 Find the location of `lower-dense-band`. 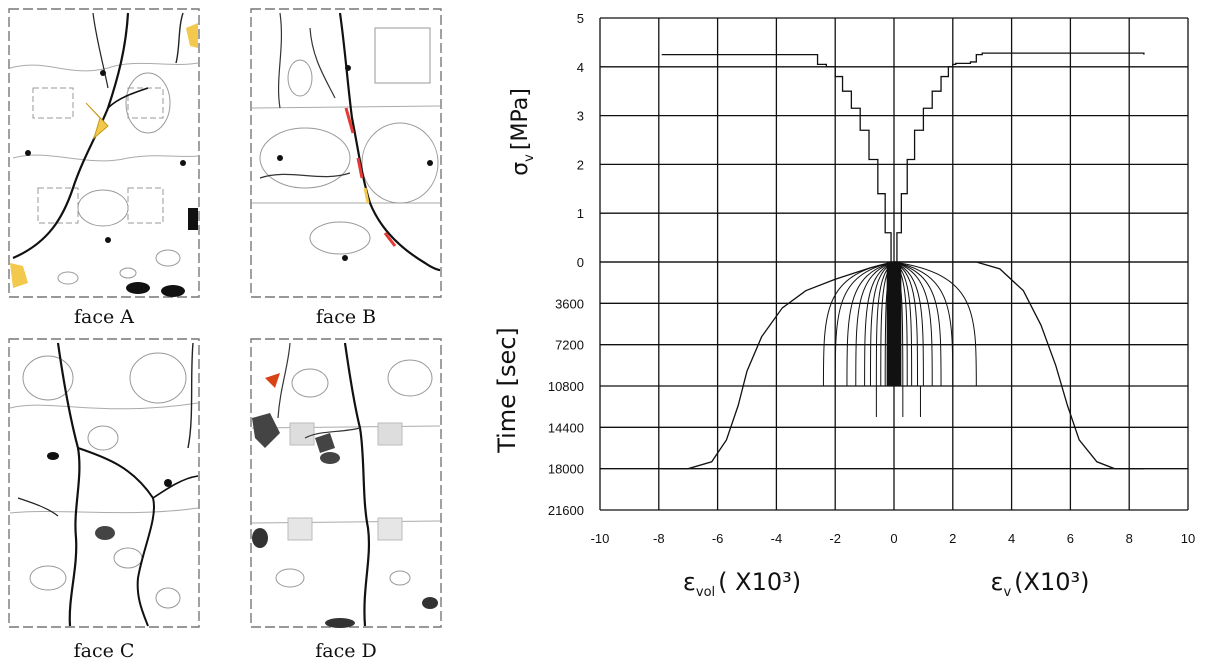

lower-dense-band is located at coordinates (894, 324).